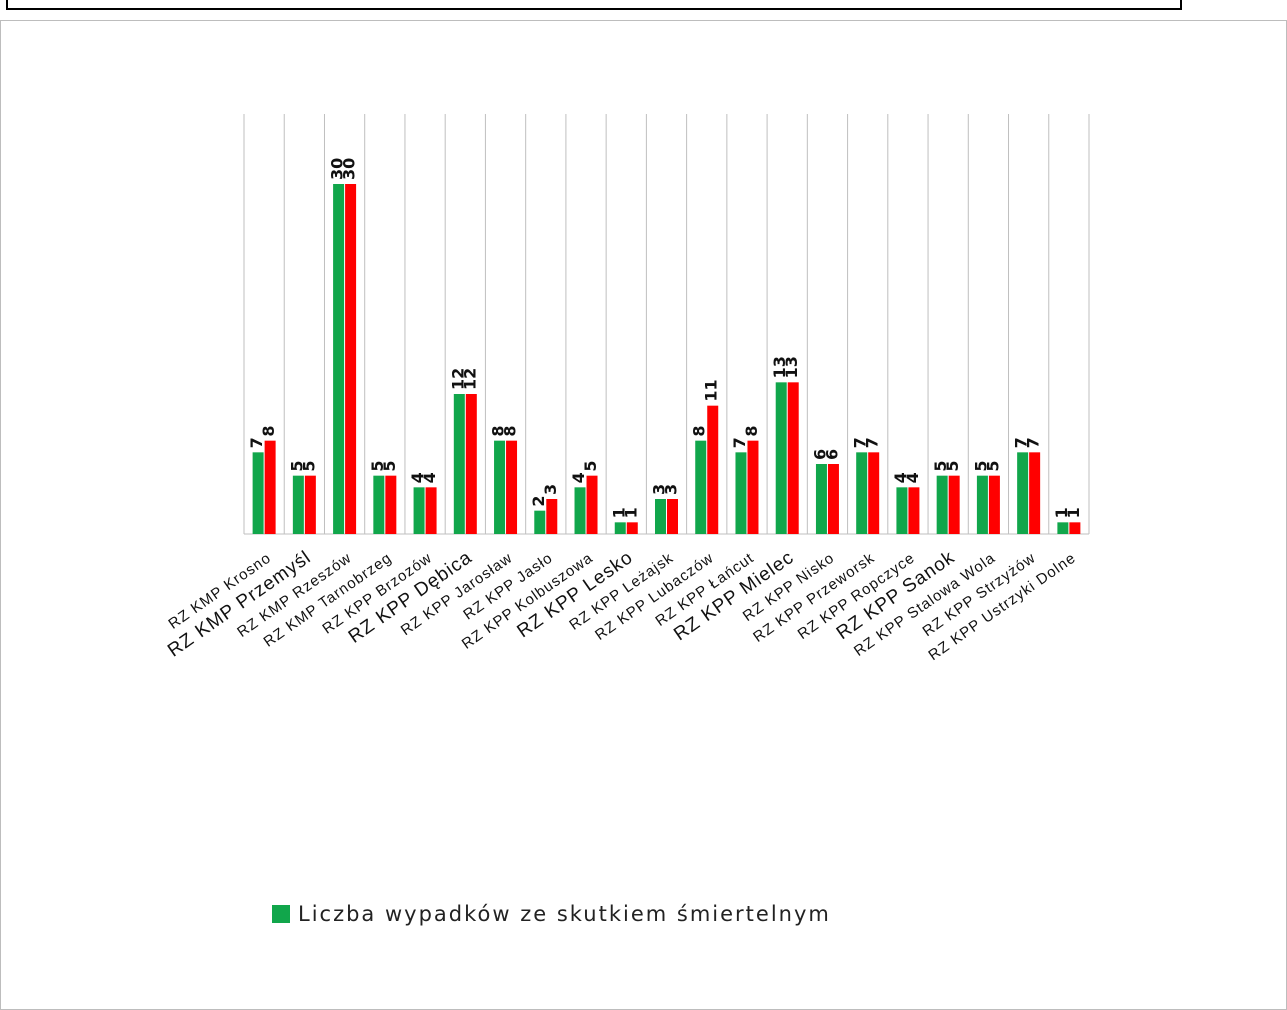  What do you see at coordinates (564, 914) in the screenshot?
I see `legend-label: Liczba wypadków ze skutkiem śmiertelnym` at bounding box center [564, 914].